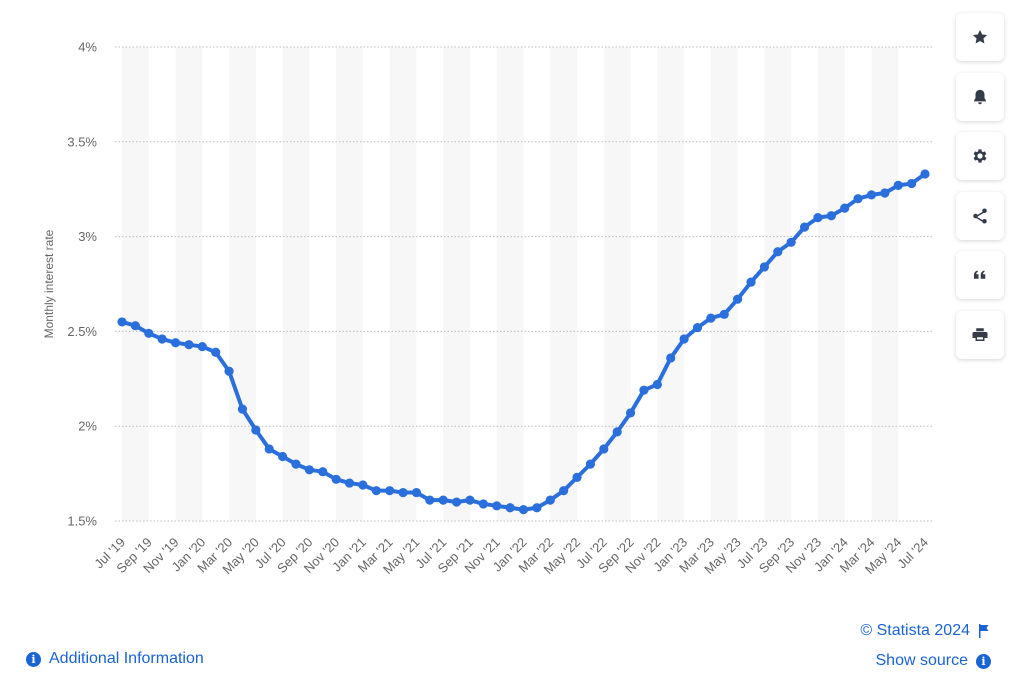 The image size is (1014, 694). I want to click on y-tick-label: 2.5%, so click(82, 331).